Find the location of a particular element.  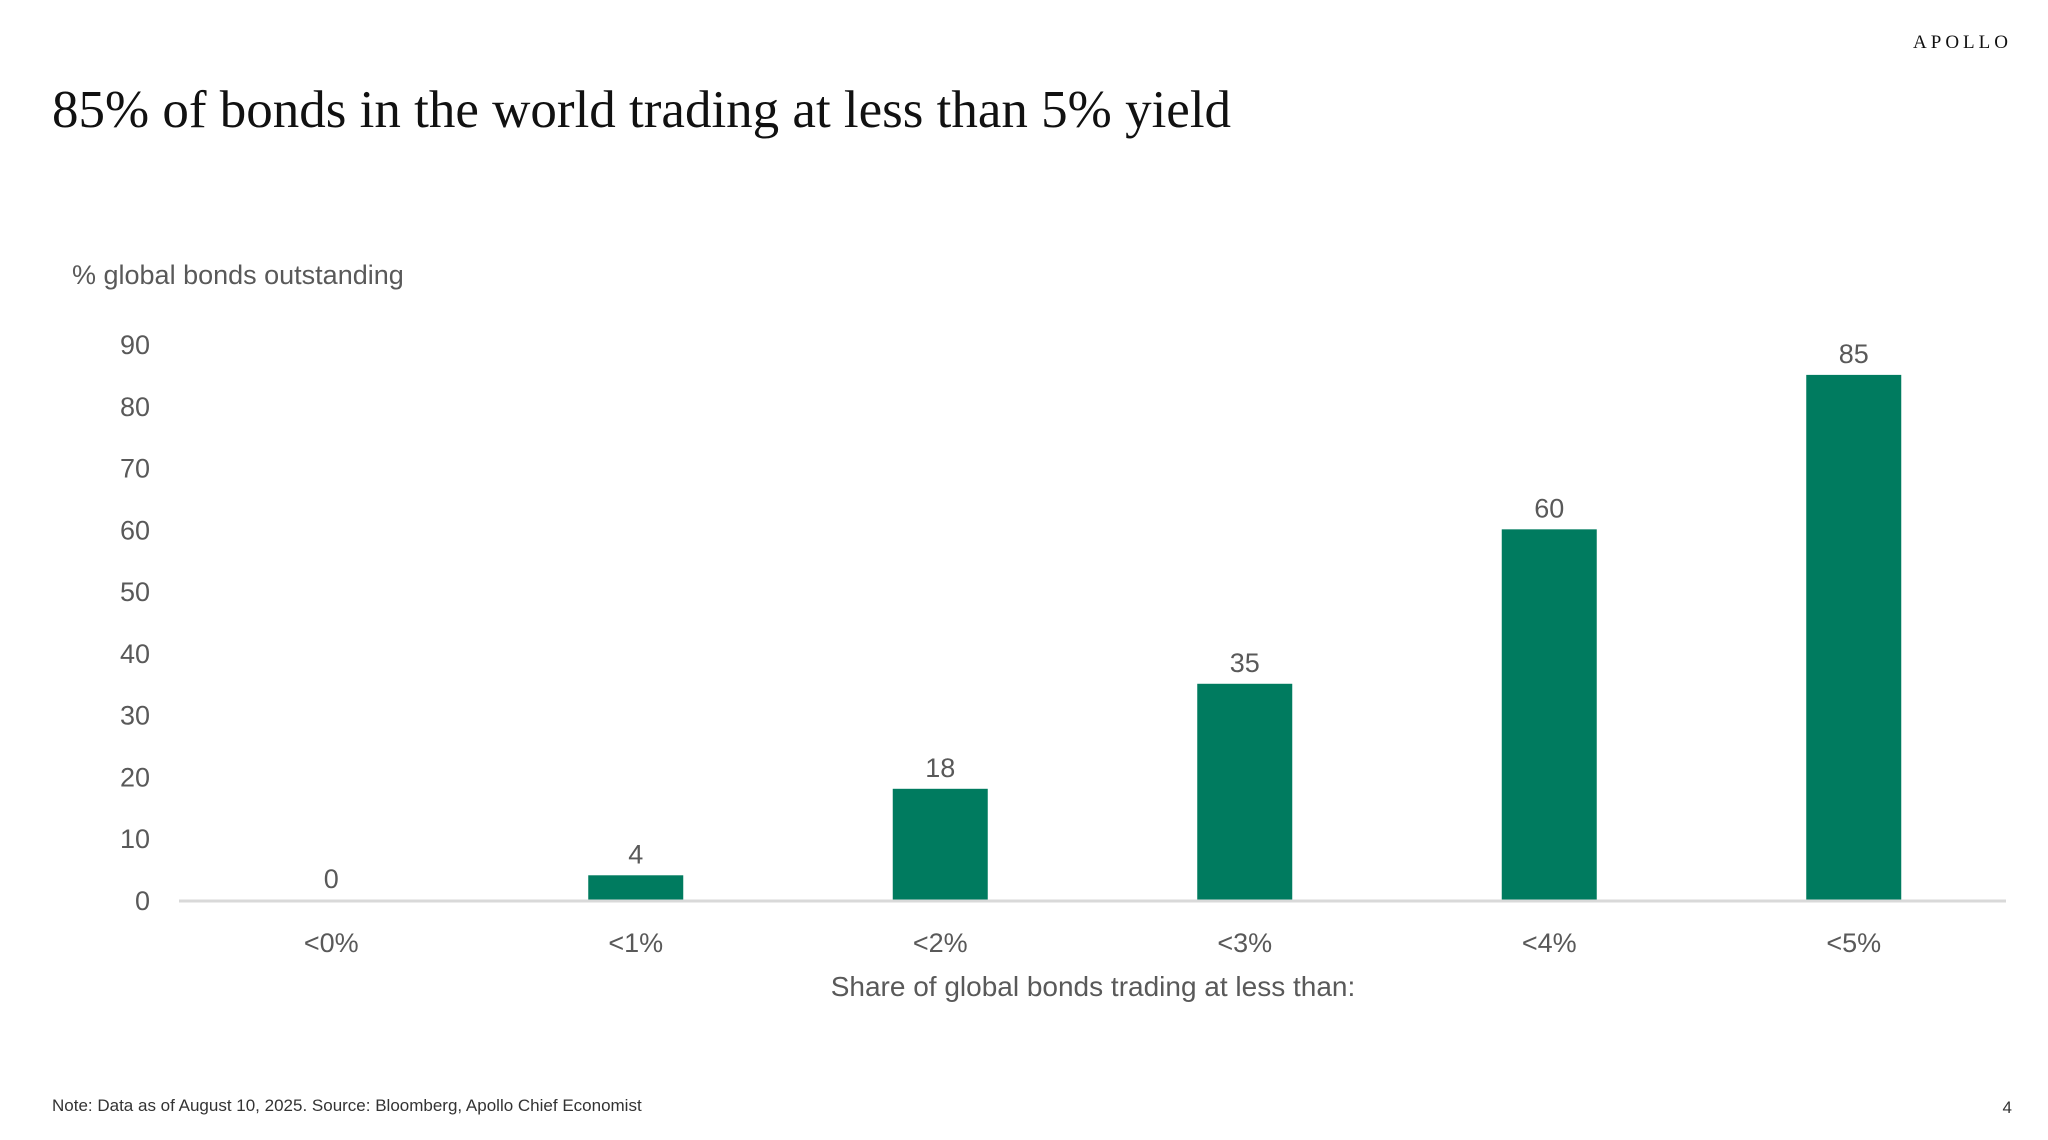

data-label: 0 is located at coordinates (331, 879).